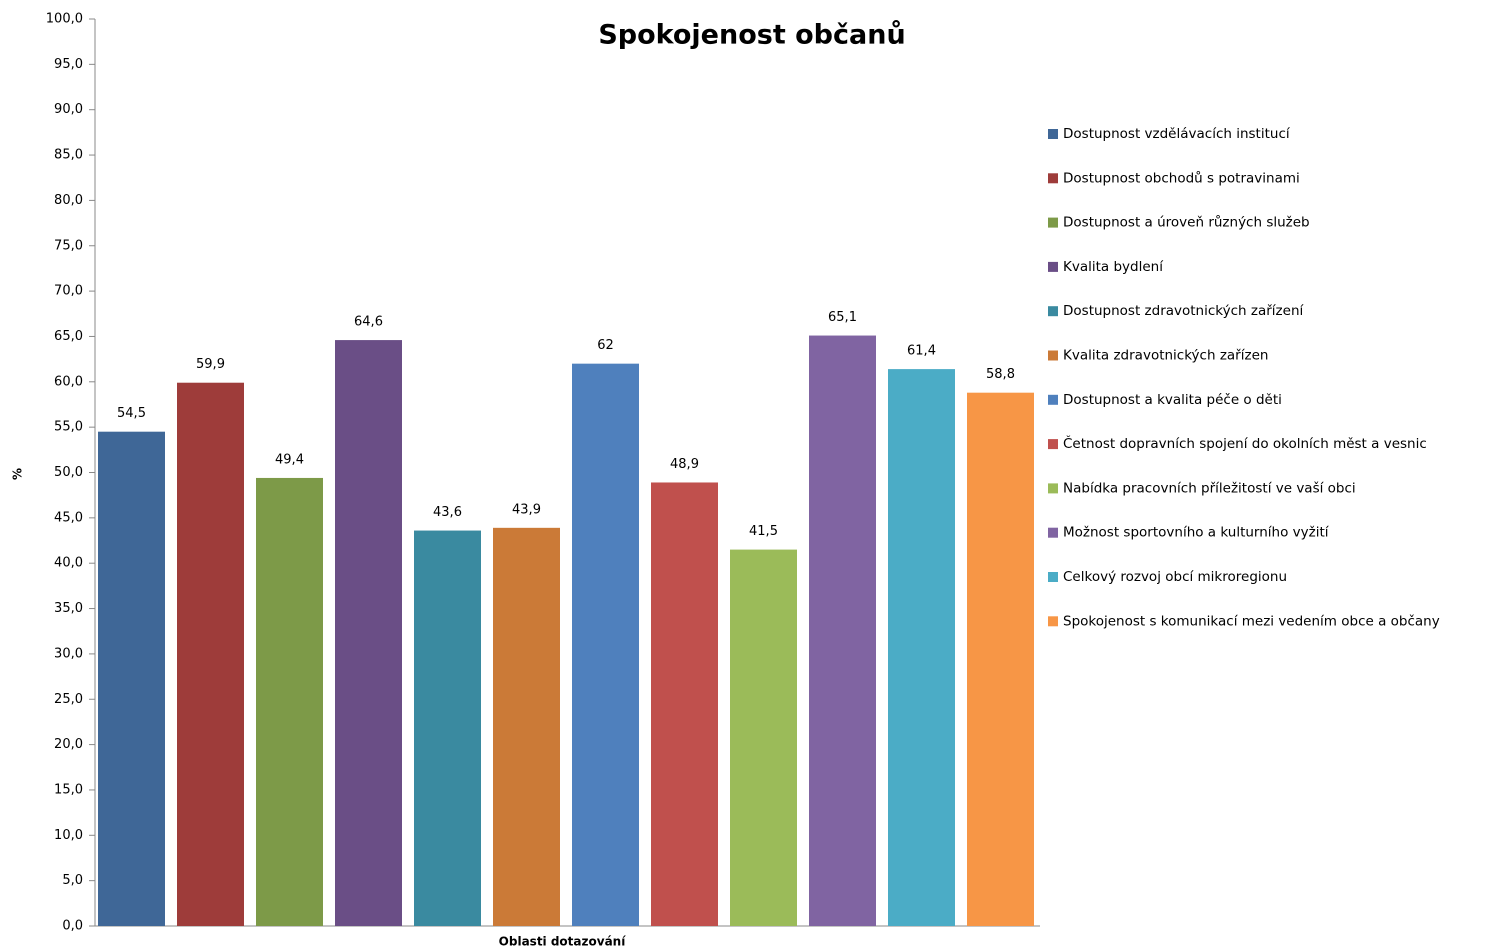 This screenshot has width=1497, height=952. I want to click on y-tick-label: 20,0, so click(68, 744).